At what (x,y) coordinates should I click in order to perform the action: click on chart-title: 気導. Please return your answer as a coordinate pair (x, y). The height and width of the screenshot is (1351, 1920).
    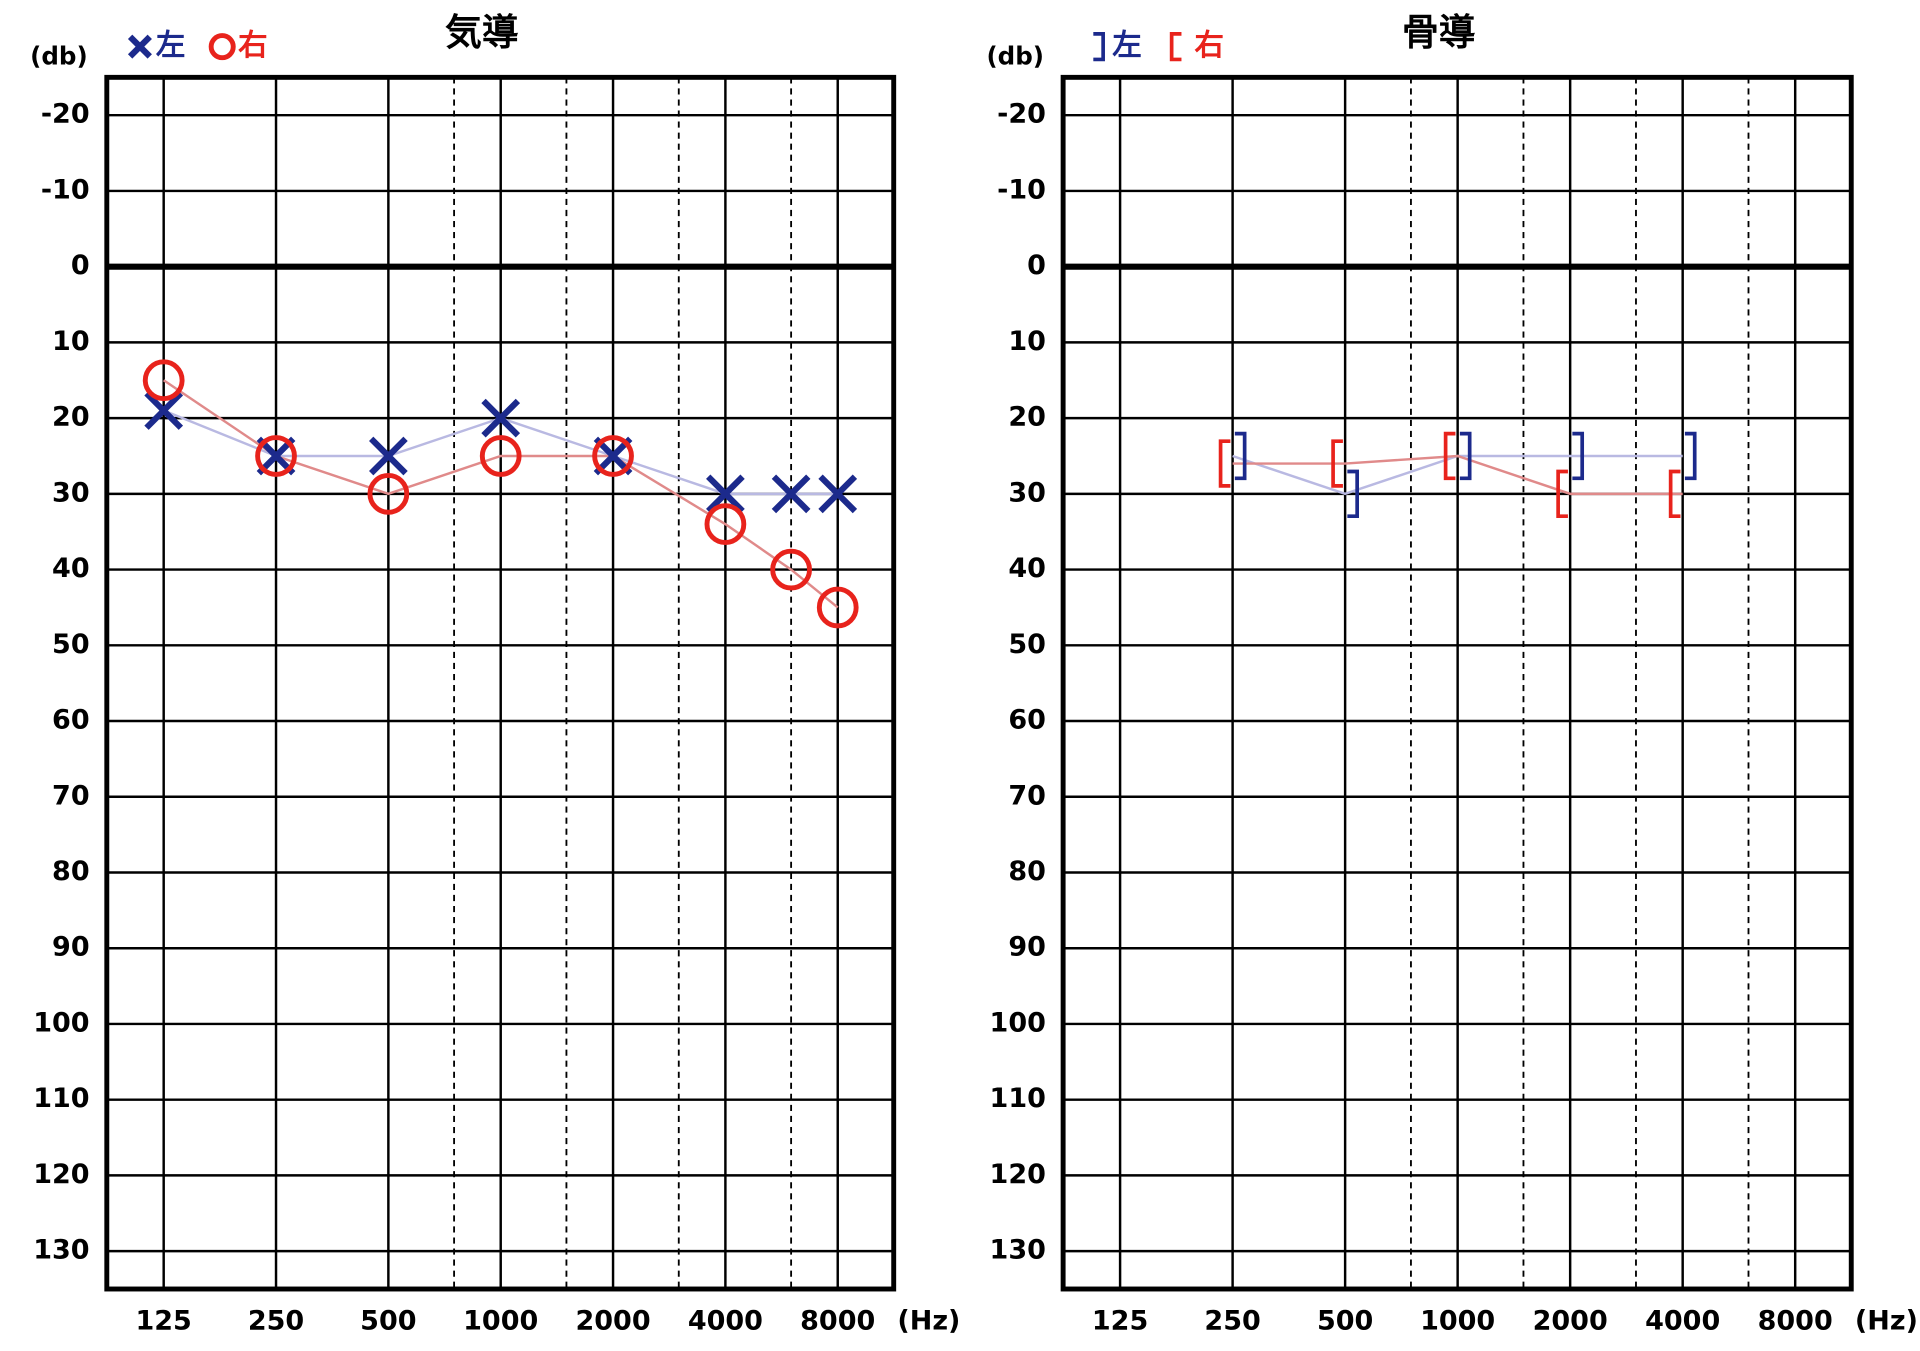
    Looking at the image, I should click on (482, 32).